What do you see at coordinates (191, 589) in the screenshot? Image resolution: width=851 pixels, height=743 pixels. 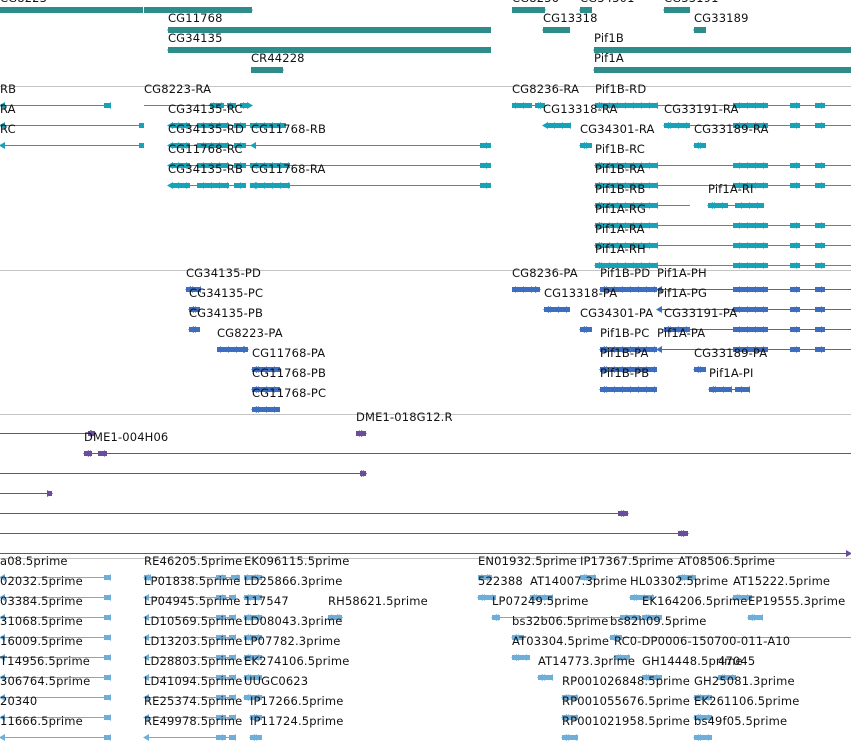 I see `feature-e8: LP01838.5prime` at bounding box center [191, 589].